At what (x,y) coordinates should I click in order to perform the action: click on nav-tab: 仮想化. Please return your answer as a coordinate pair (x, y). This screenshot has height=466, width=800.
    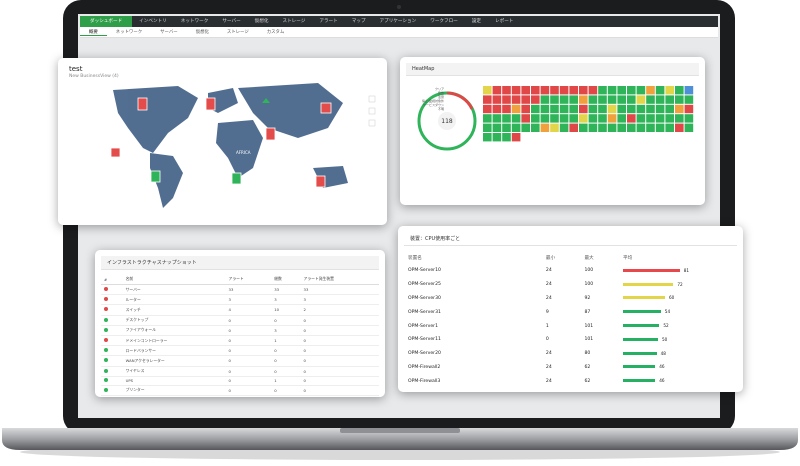
    Looking at the image, I should click on (261, 21).